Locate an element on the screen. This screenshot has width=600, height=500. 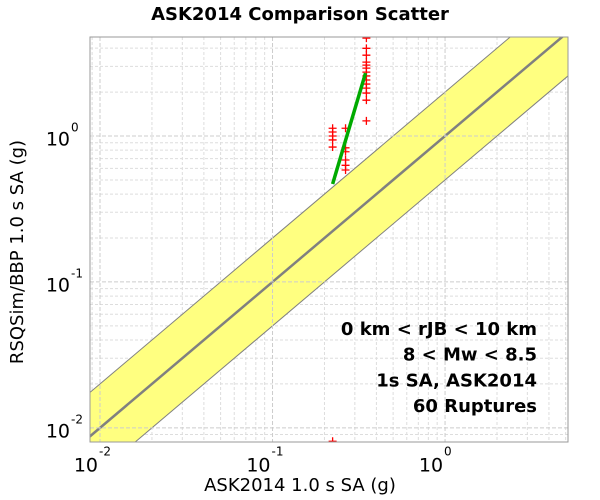
y-tick-exponent: -2 is located at coordinates (77, 419).